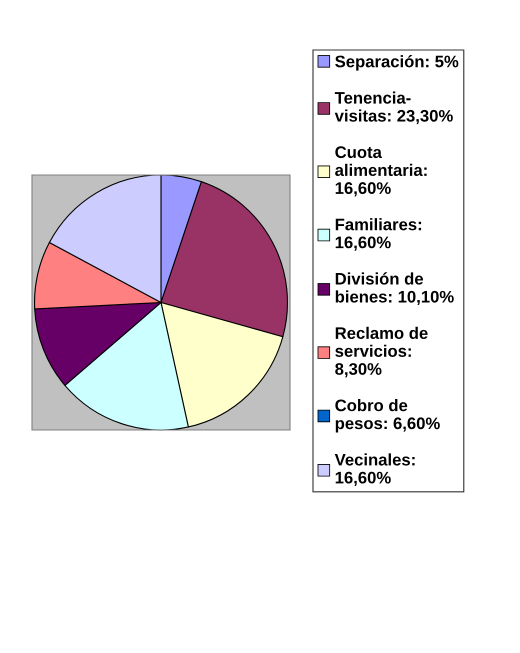 This screenshot has width=520, height=653. Describe the element at coordinates (387, 416) in the screenshot. I see `legend-label: Cobro de pesos: 6,60%` at that location.